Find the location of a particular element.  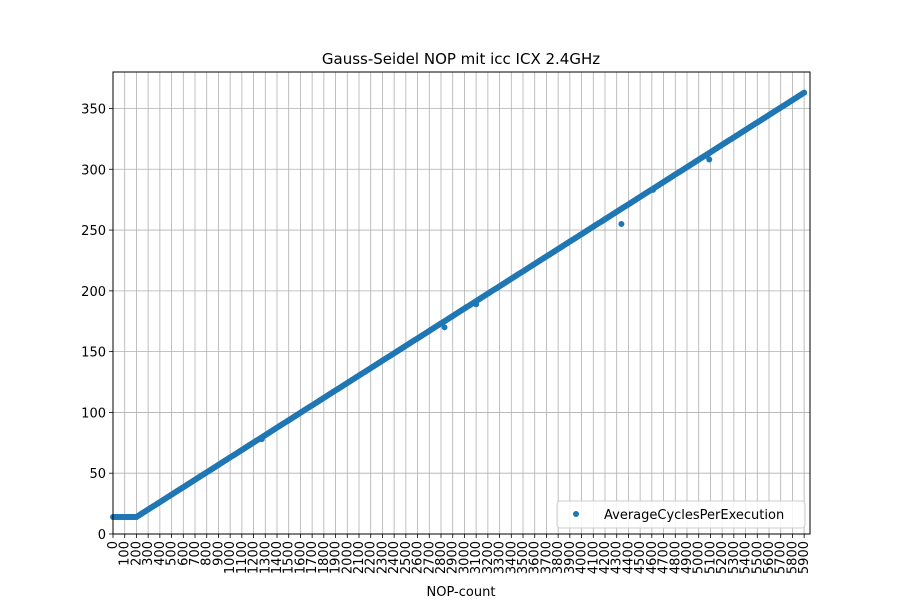

y-tick-label: 350 is located at coordinates (93, 109).